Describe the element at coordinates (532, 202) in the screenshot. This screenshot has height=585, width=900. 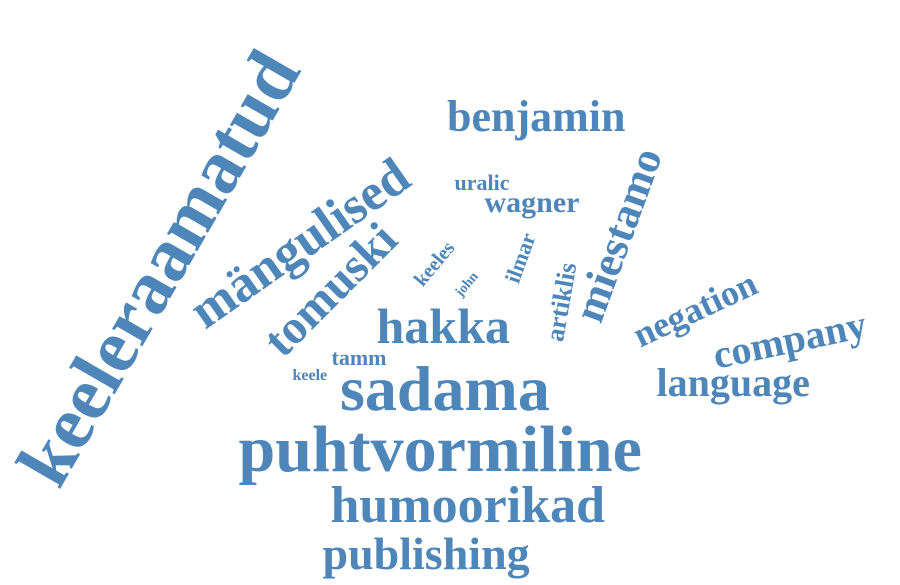
I see `word-wagner: wagner` at that location.